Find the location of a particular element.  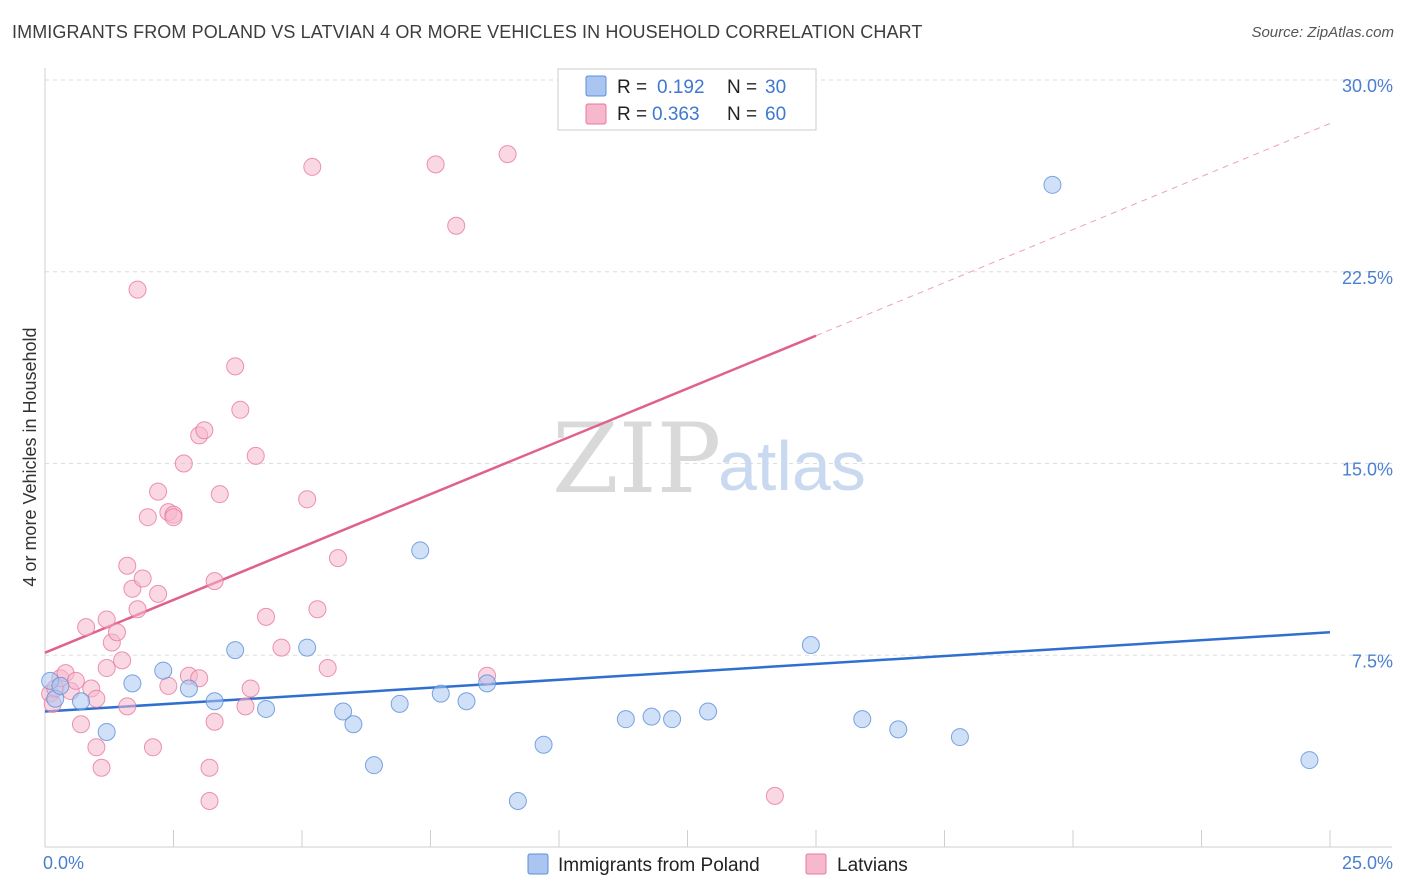

watermark-atlas: atlas is located at coordinates (792, 466).